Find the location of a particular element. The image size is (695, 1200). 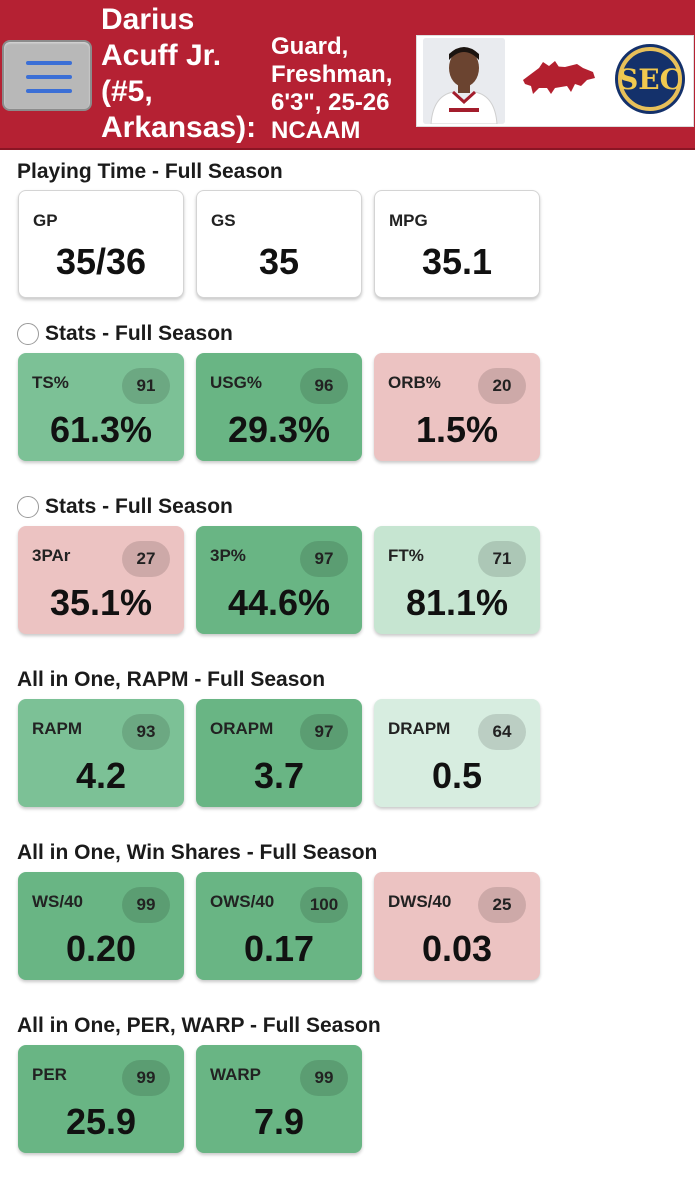

stat-label: USG% is located at coordinates (236, 382).